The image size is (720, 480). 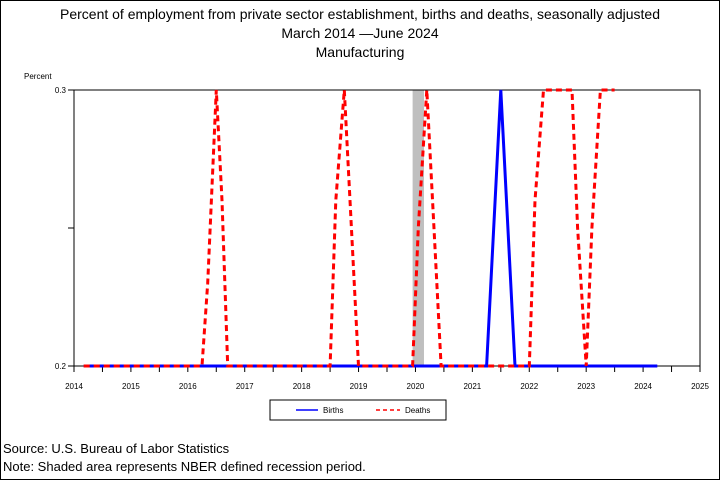 What do you see at coordinates (472, 386) in the screenshot?
I see `x-tick-label: 2021` at bounding box center [472, 386].